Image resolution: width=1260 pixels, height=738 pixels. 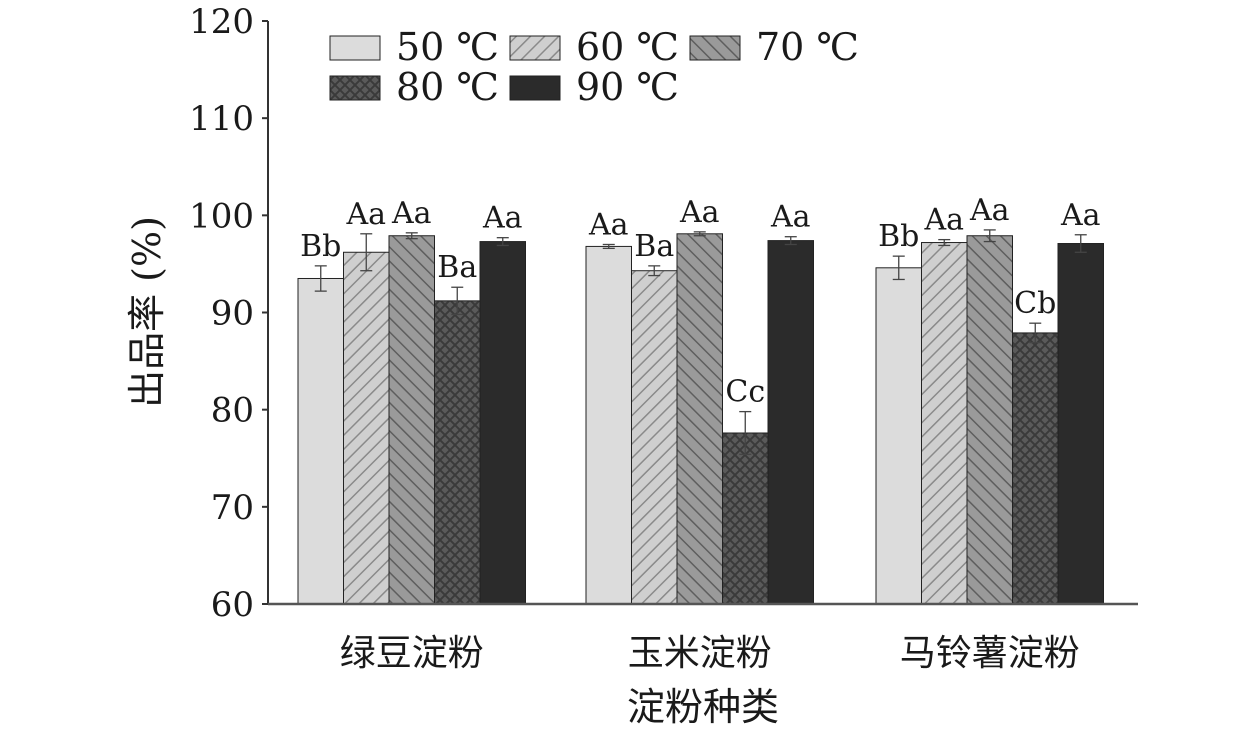 What do you see at coordinates (232, 314) in the screenshot?
I see `y-tick-label-90: 90` at bounding box center [232, 314].